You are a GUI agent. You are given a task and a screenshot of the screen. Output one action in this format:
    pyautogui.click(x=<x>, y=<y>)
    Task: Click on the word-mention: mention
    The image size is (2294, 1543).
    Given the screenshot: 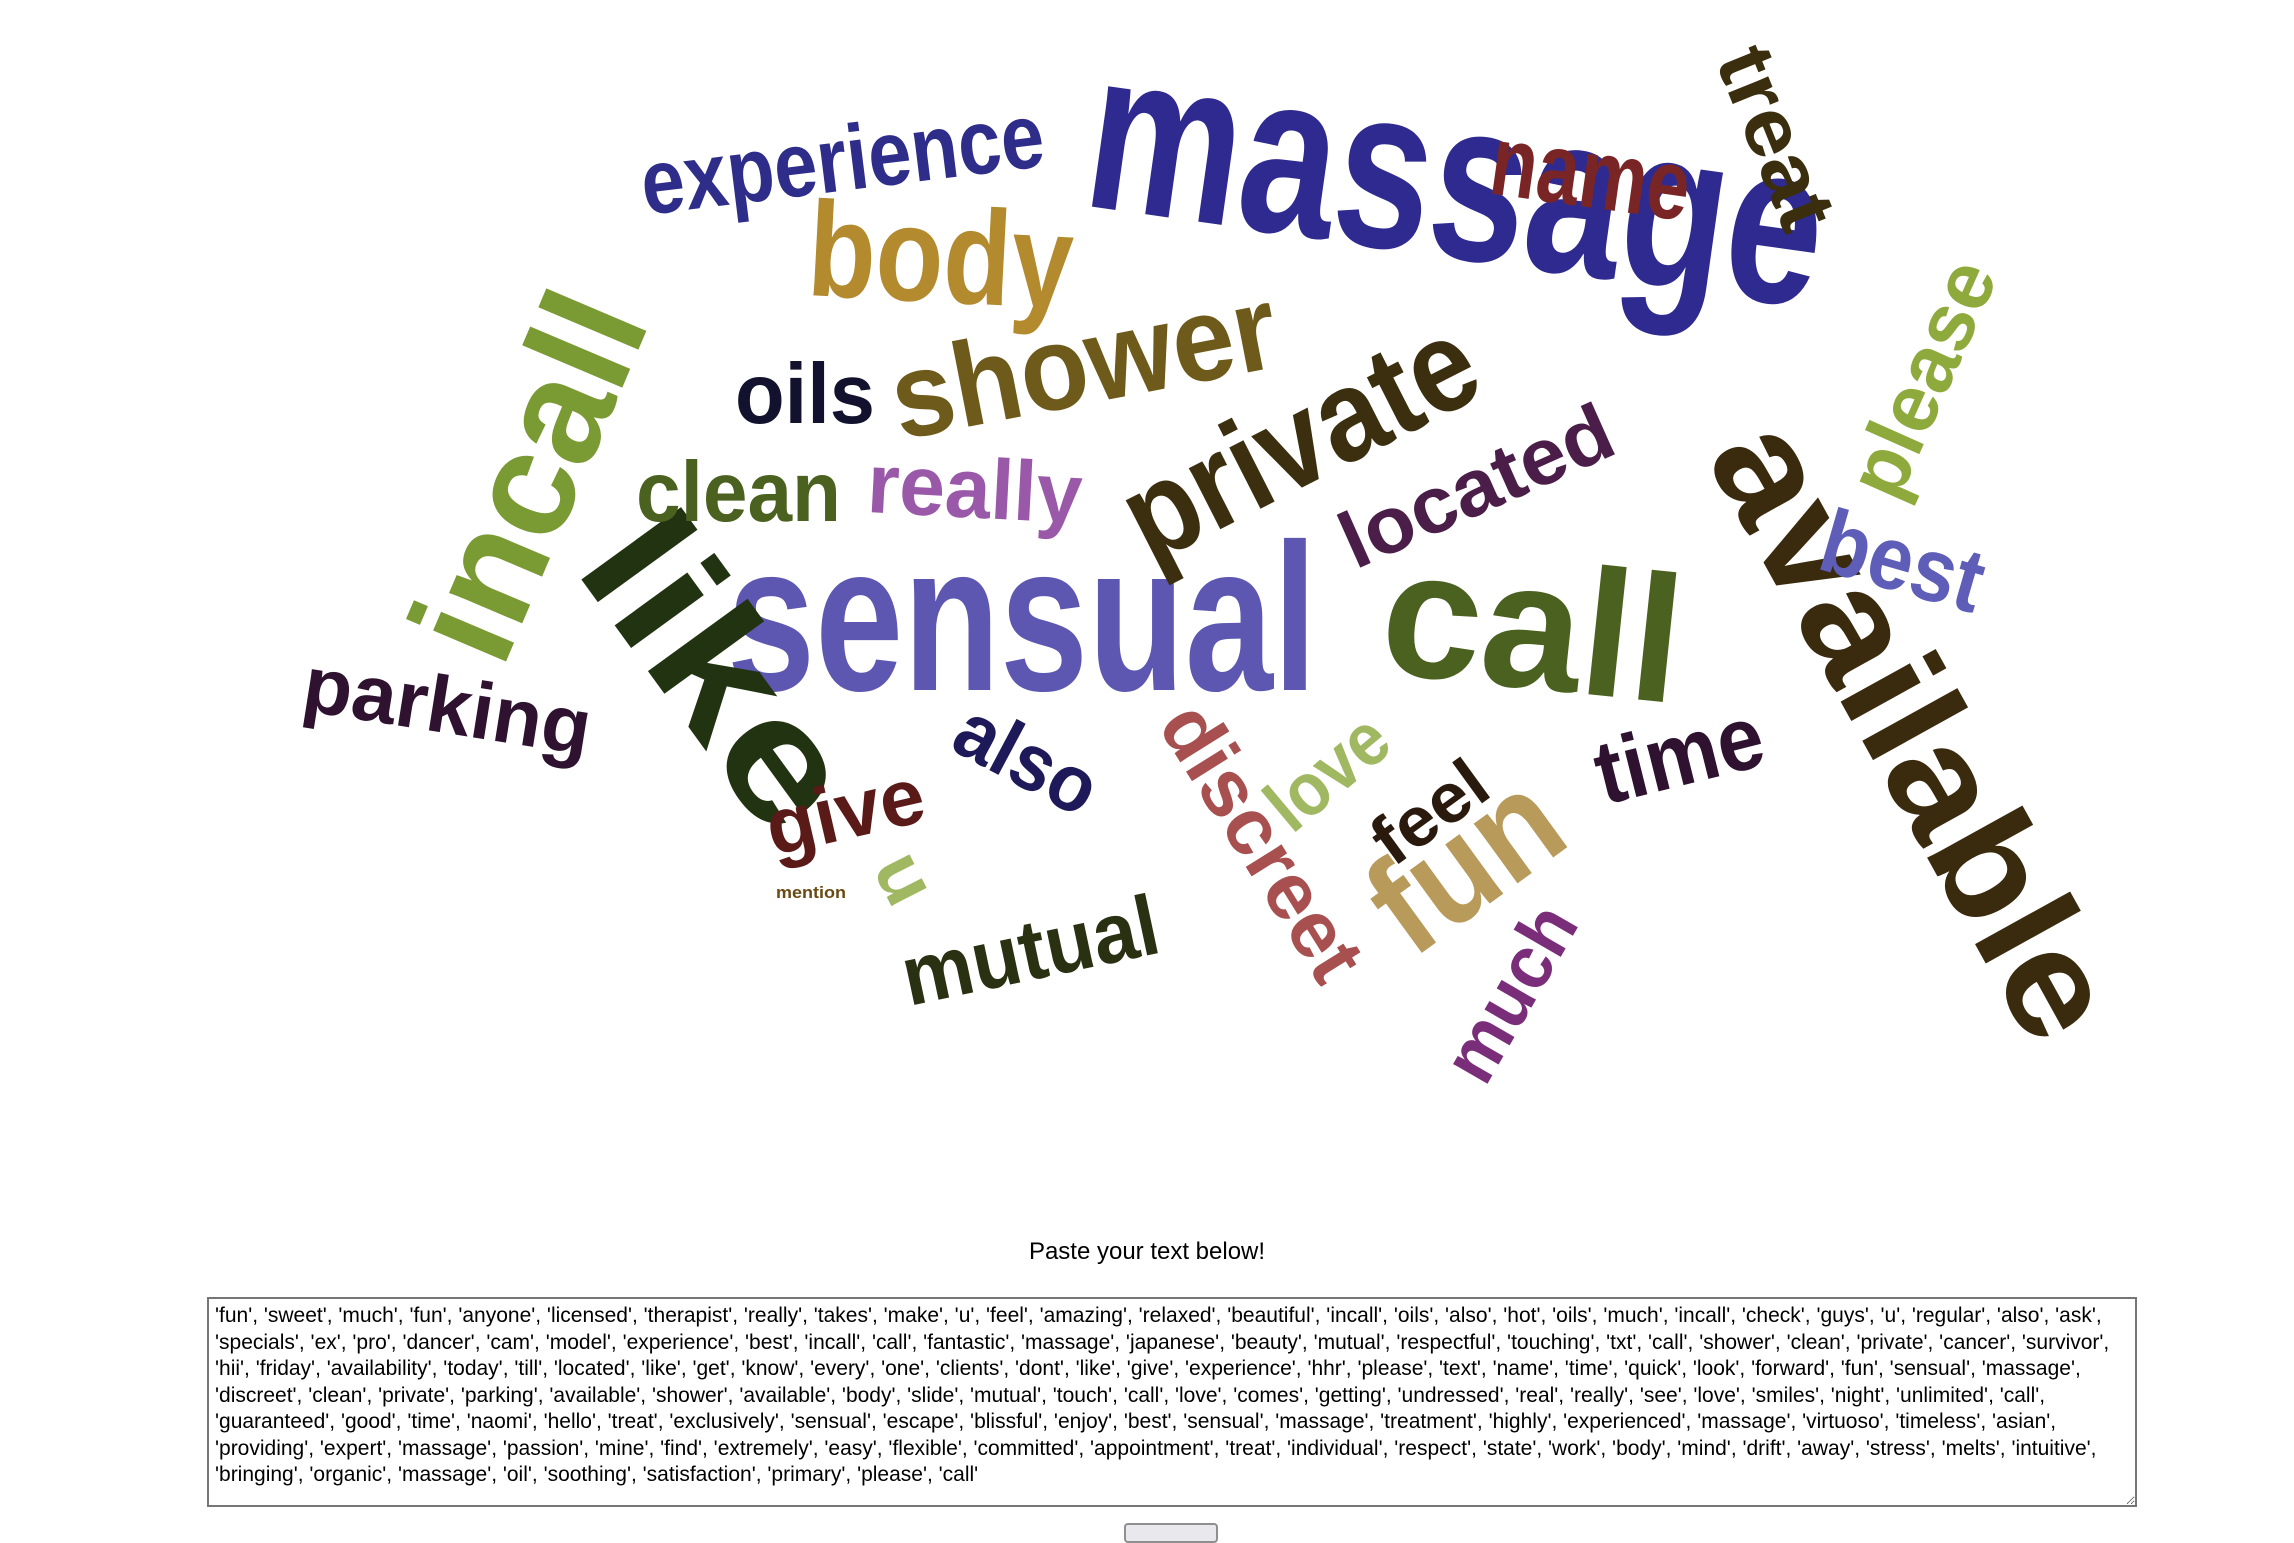 What is the action you would take?
    pyautogui.click(x=811, y=892)
    